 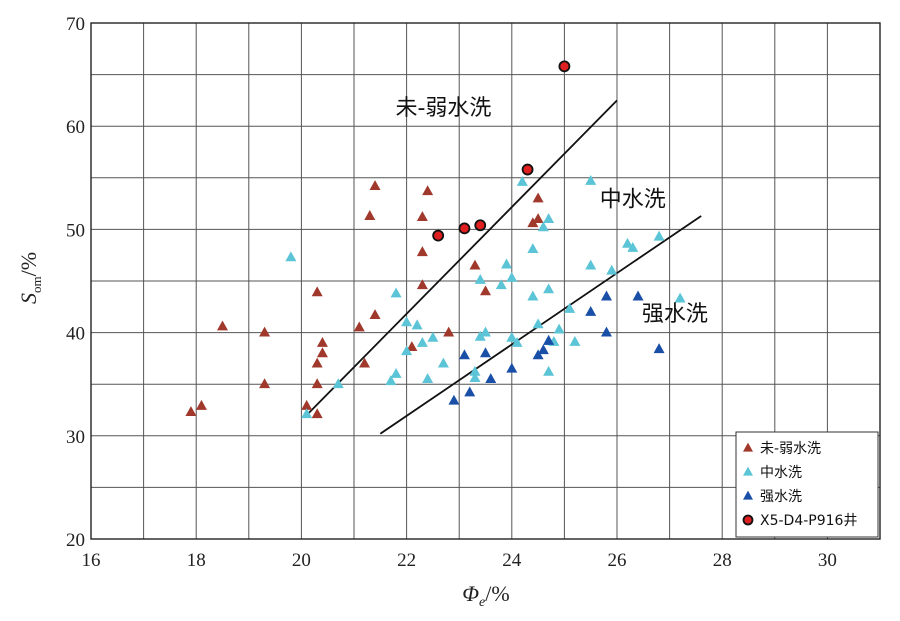 I want to click on x-tick-label: 18, so click(x=196, y=560).